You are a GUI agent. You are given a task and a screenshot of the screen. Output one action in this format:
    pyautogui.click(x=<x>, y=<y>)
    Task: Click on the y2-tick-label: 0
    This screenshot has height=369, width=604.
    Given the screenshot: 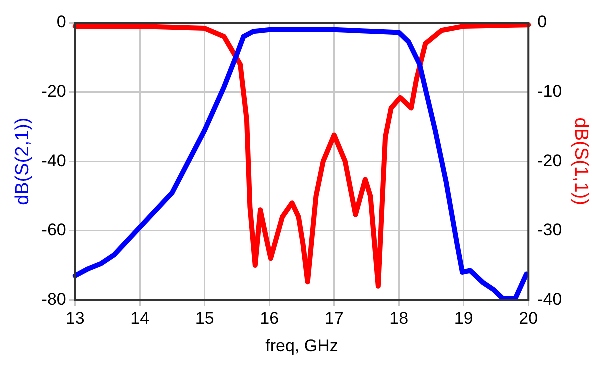 What is the action you would take?
    pyautogui.click(x=543, y=22)
    